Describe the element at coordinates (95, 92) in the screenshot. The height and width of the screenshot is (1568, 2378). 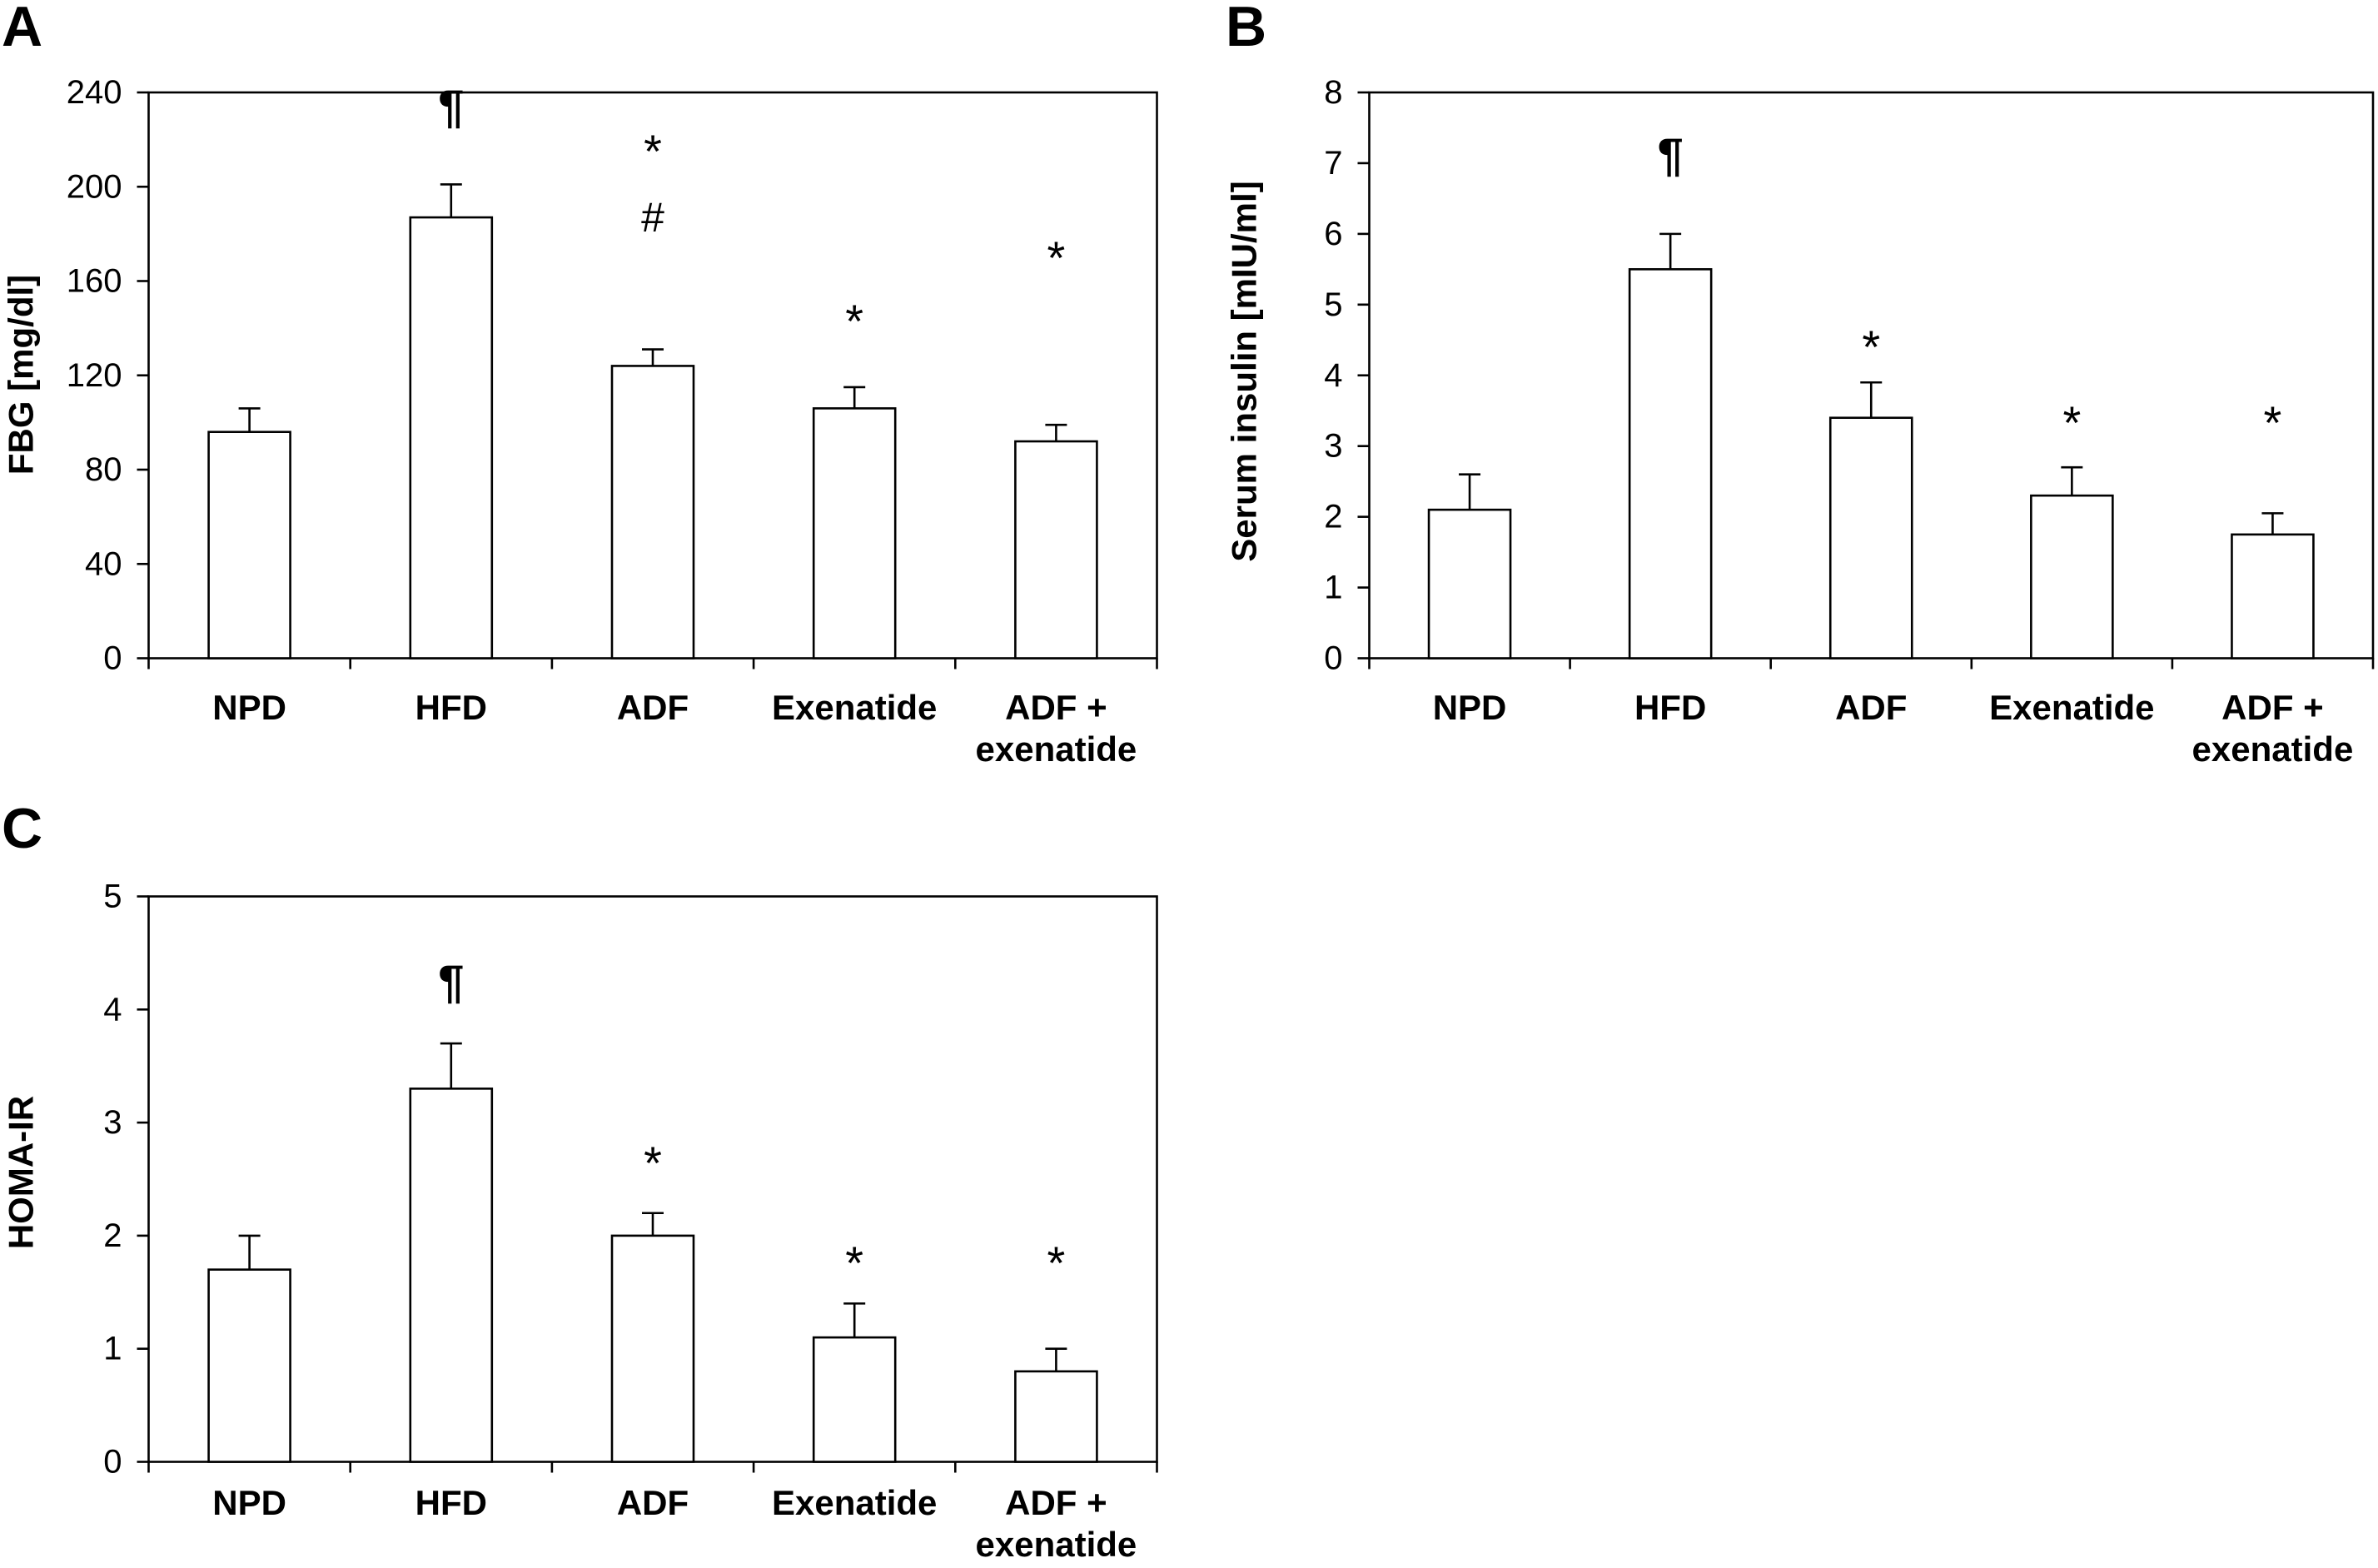
I see `y-tick-label: 240` at that location.